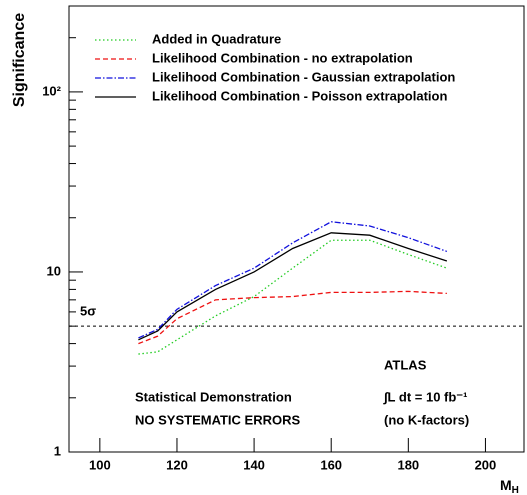 The width and height of the screenshot is (527, 495). Describe the element at coordinates (19, 60) in the screenshot. I see `y-axis-label: Significance` at that location.